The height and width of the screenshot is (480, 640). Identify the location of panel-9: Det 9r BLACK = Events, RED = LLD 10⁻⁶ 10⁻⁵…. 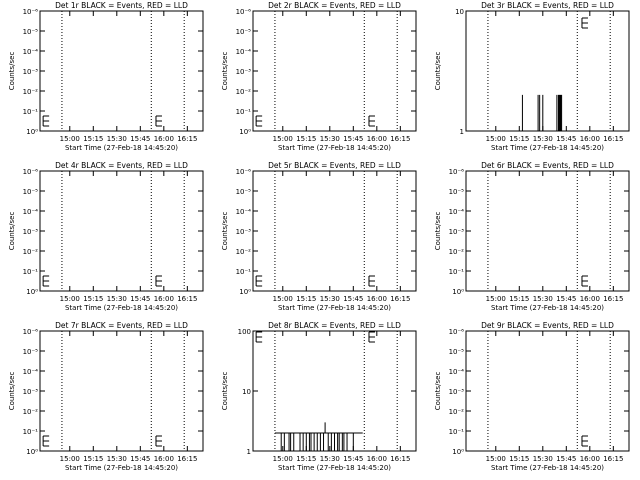
(532, 396).